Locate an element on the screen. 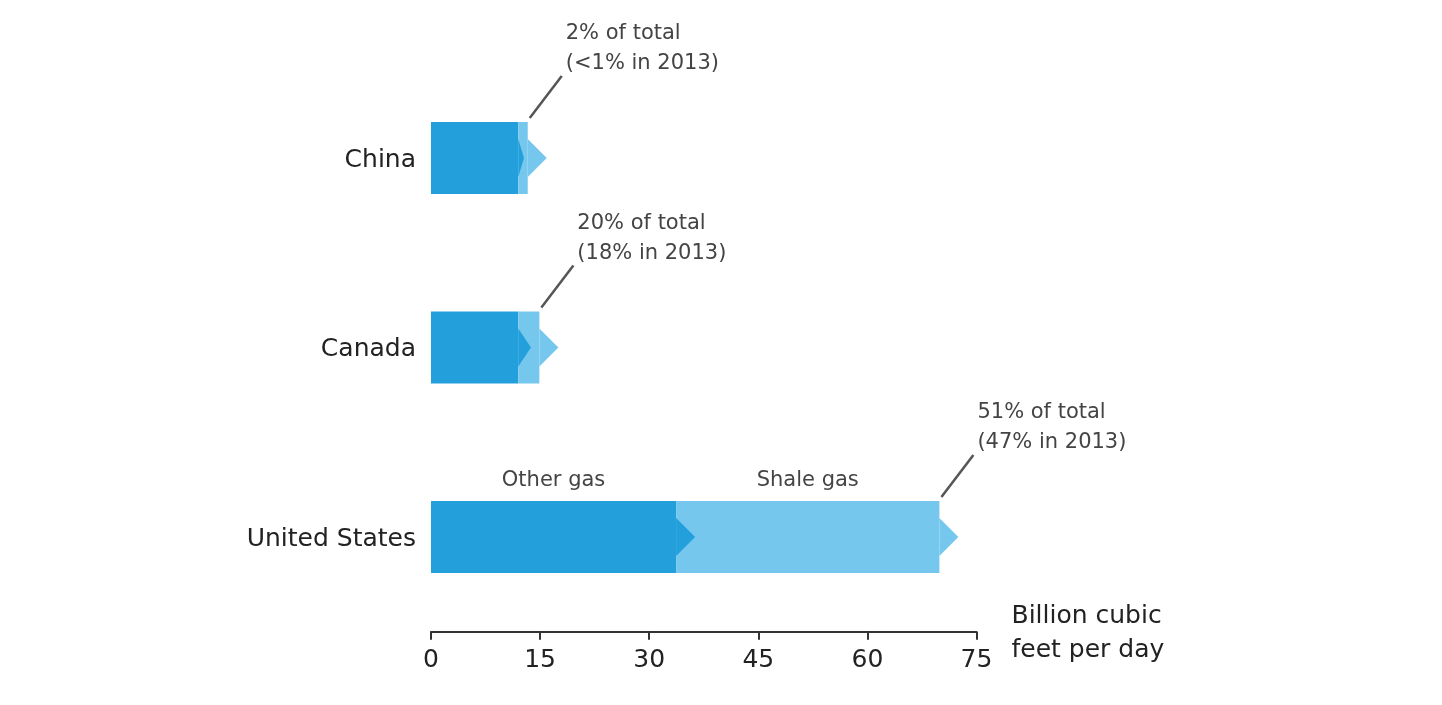  x-tick-label: 75 is located at coordinates (976, 658).